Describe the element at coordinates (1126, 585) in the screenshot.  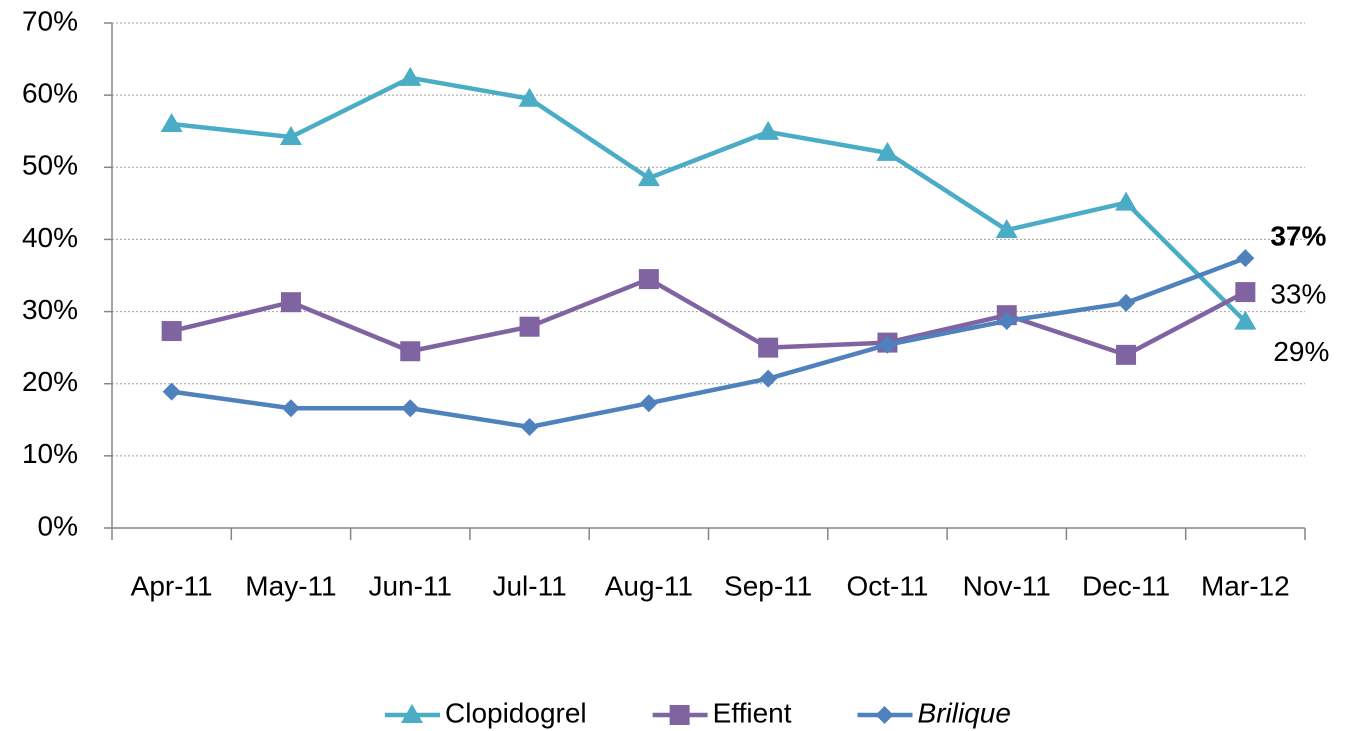
I see `x-tick-label: Dec-11` at that location.